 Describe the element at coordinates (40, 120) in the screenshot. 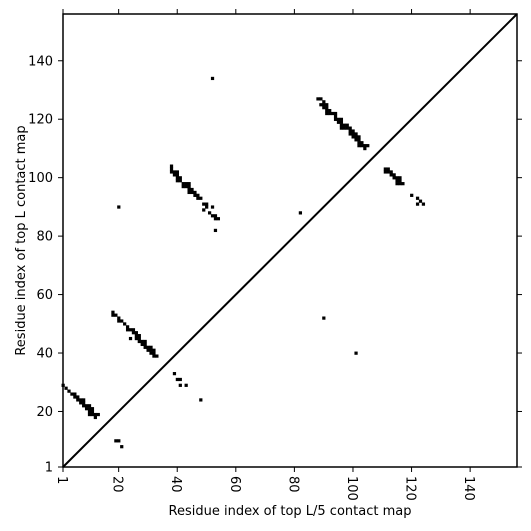

I see `y-tick-label: 120` at that location.